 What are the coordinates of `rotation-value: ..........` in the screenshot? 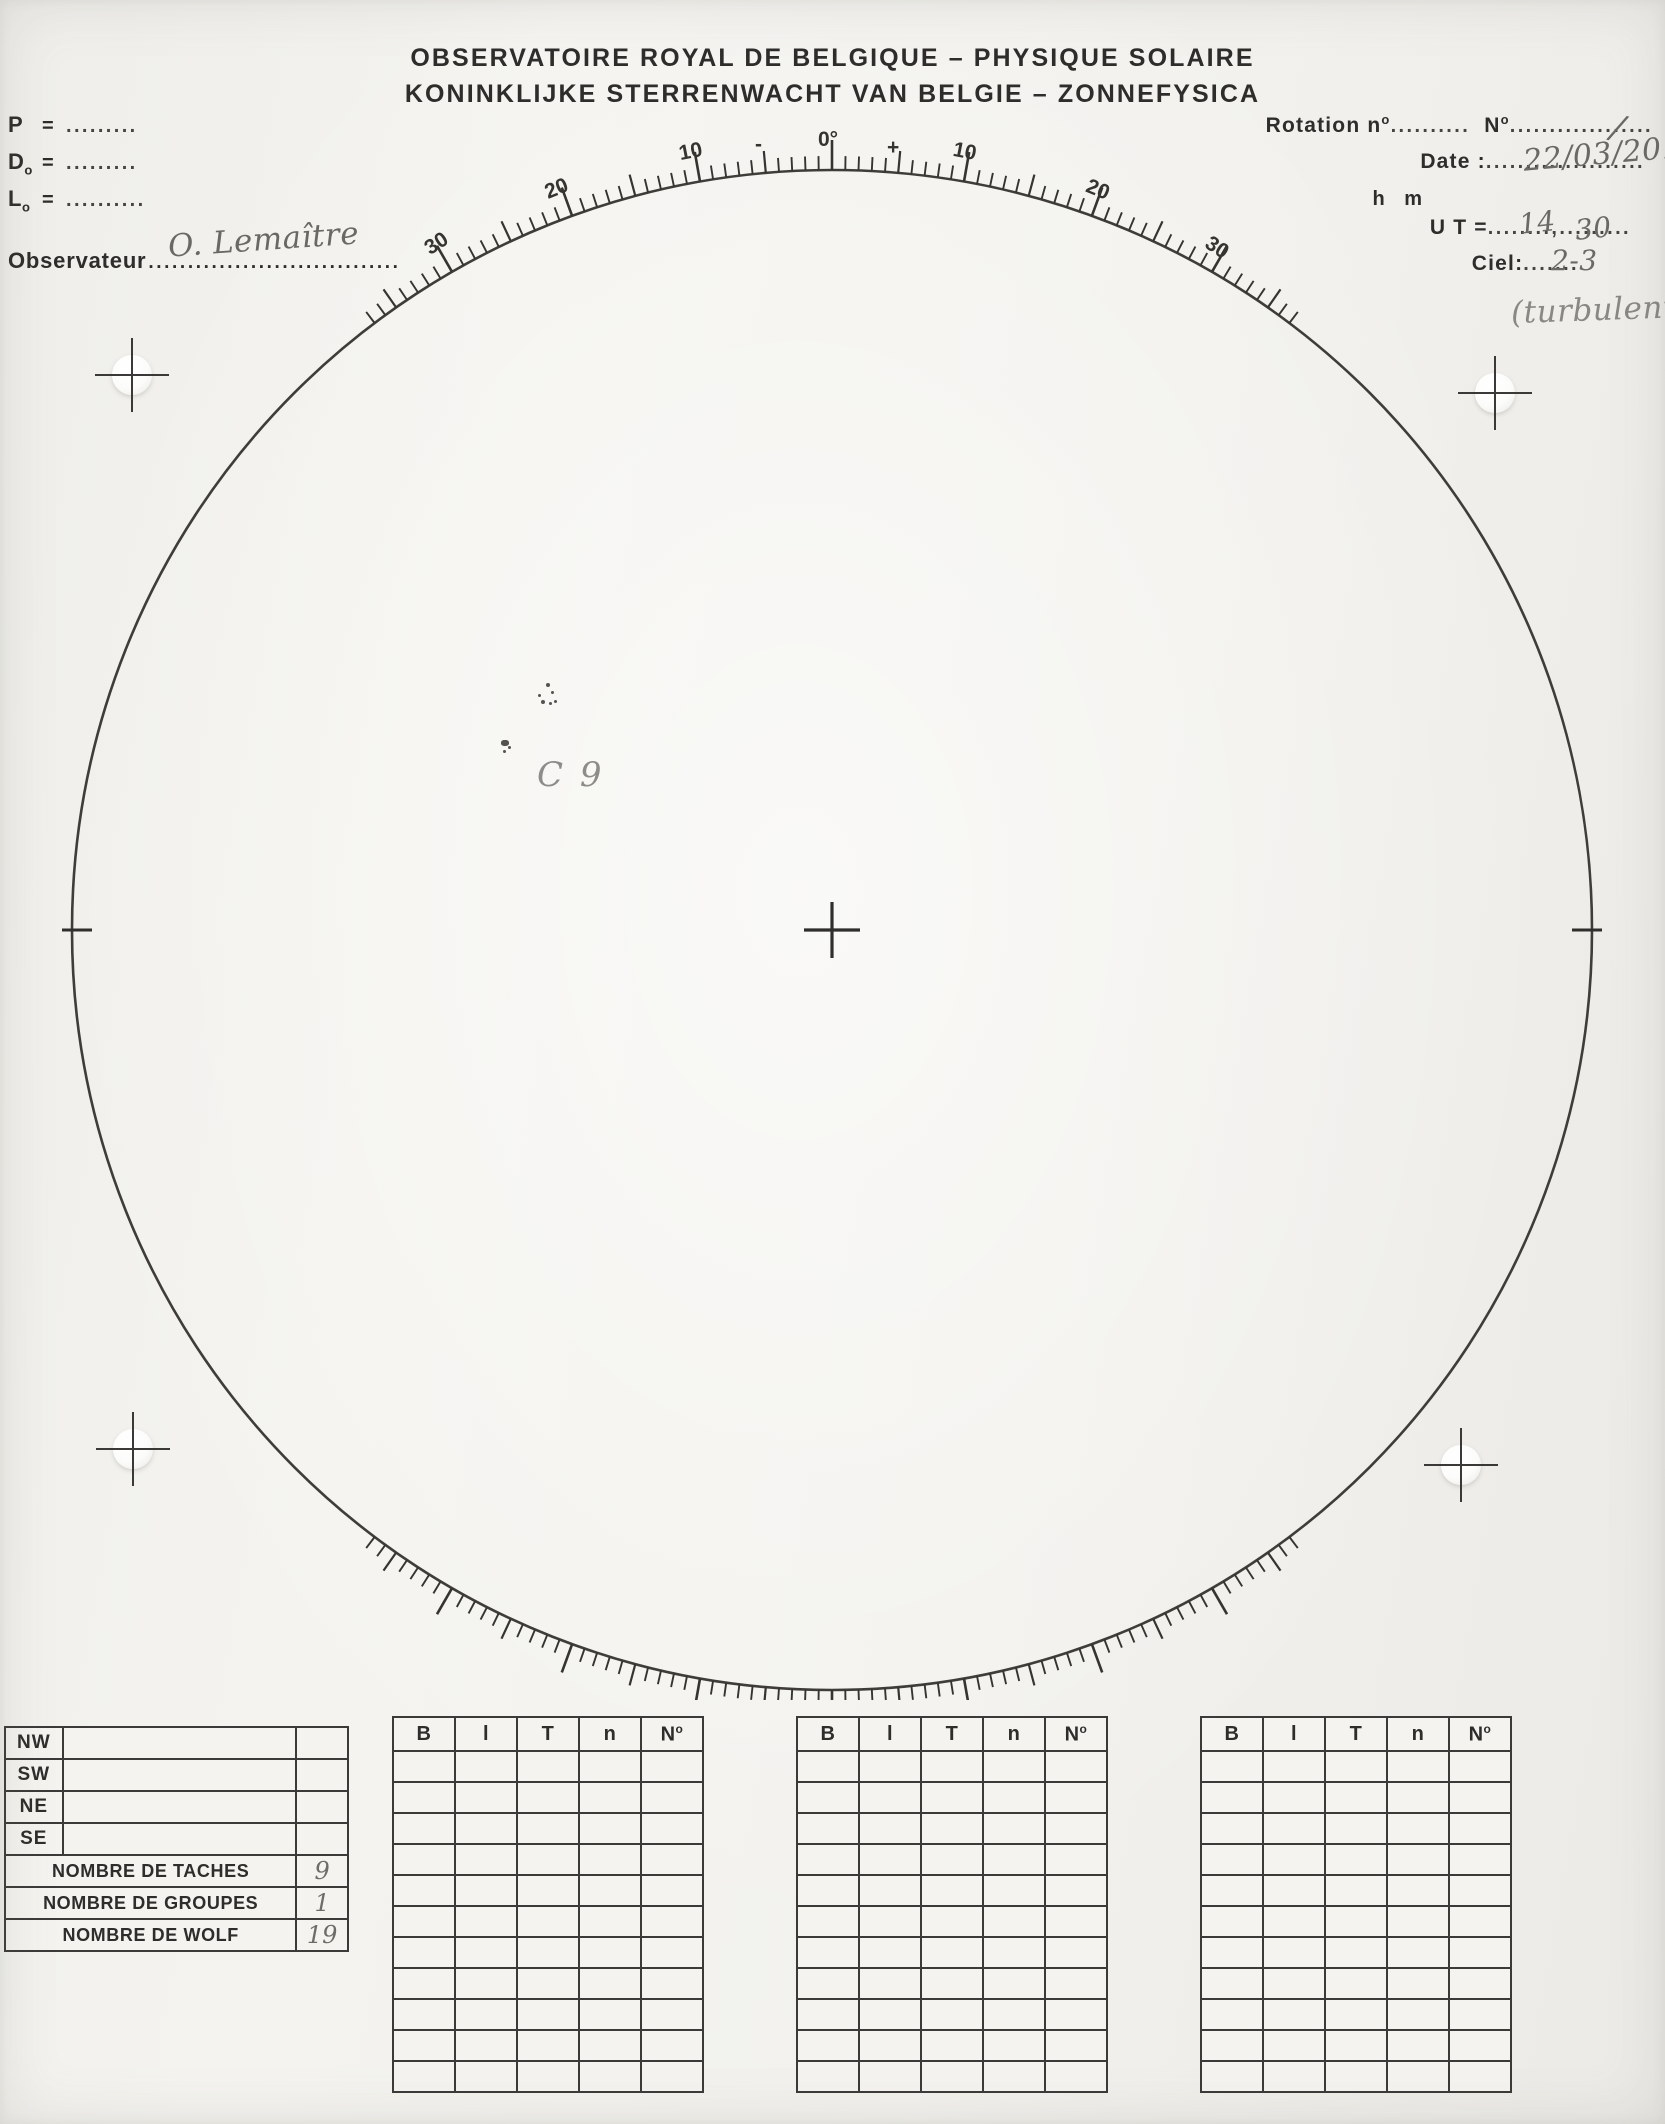 It's located at (1430, 126).